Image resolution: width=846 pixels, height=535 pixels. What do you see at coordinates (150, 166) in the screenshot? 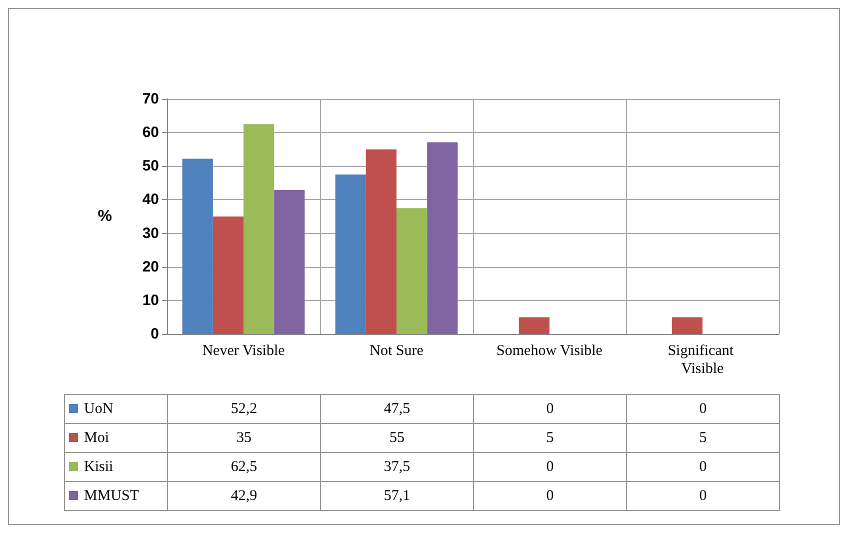
I see `y-tick-label: 50` at bounding box center [150, 166].